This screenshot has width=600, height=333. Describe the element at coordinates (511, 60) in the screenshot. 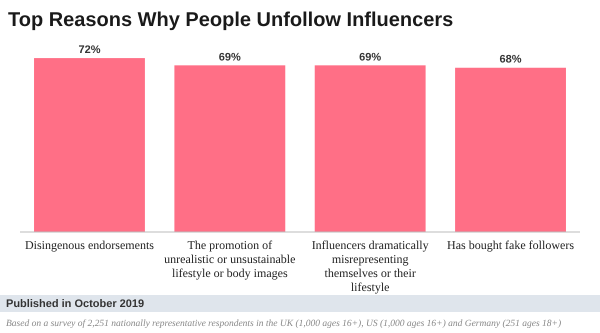

I see `data-label: 68%` at that location.